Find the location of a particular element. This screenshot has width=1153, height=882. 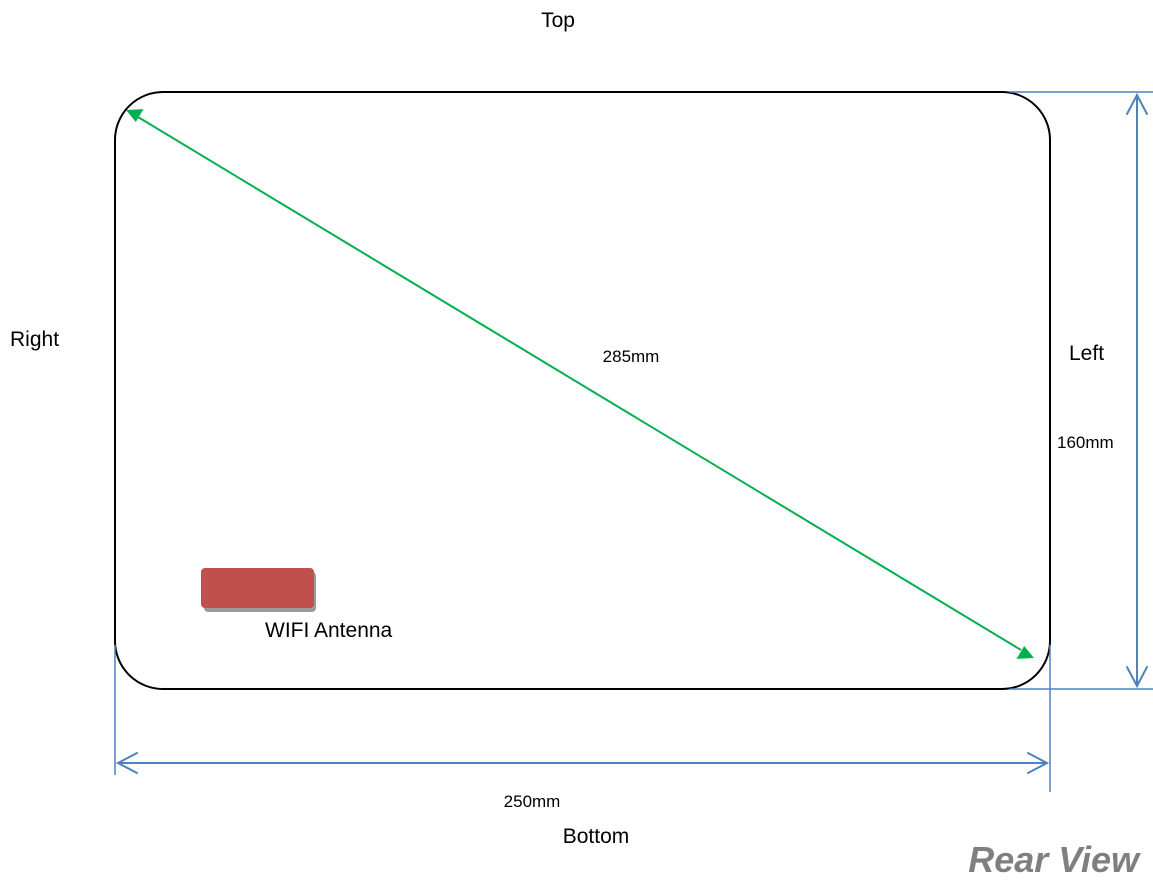

diagonal-arrowhead-top-left is located at coordinates (135, 115).